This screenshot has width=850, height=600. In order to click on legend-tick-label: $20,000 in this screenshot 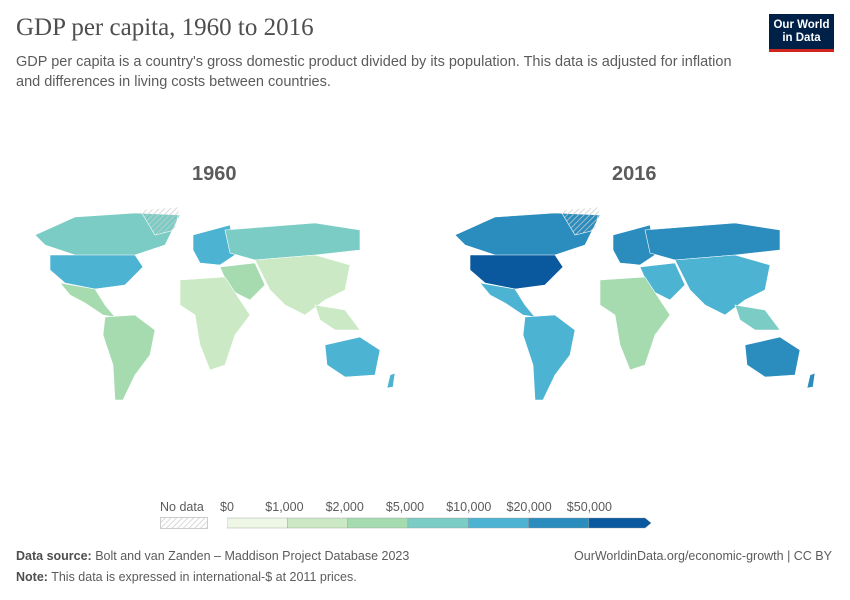, I will do `click(529, 507)`.